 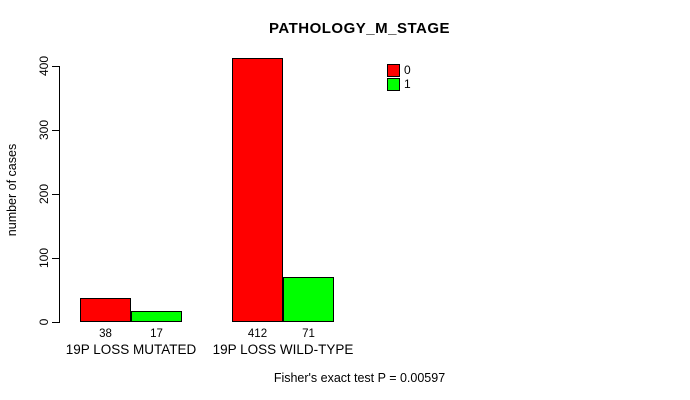 What do you see at coordinates (44, 258) in the screenshot?
I see `y-tick-label: 100` at bounding box center [44, 258].